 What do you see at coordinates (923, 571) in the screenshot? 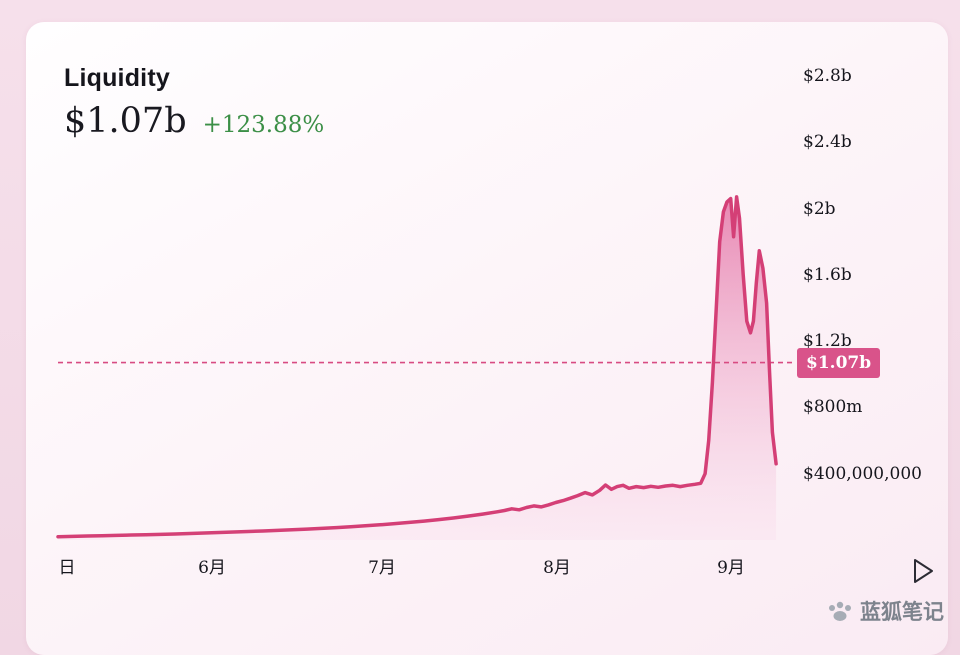
I see `play-icon` at bounding box center [923, 571].